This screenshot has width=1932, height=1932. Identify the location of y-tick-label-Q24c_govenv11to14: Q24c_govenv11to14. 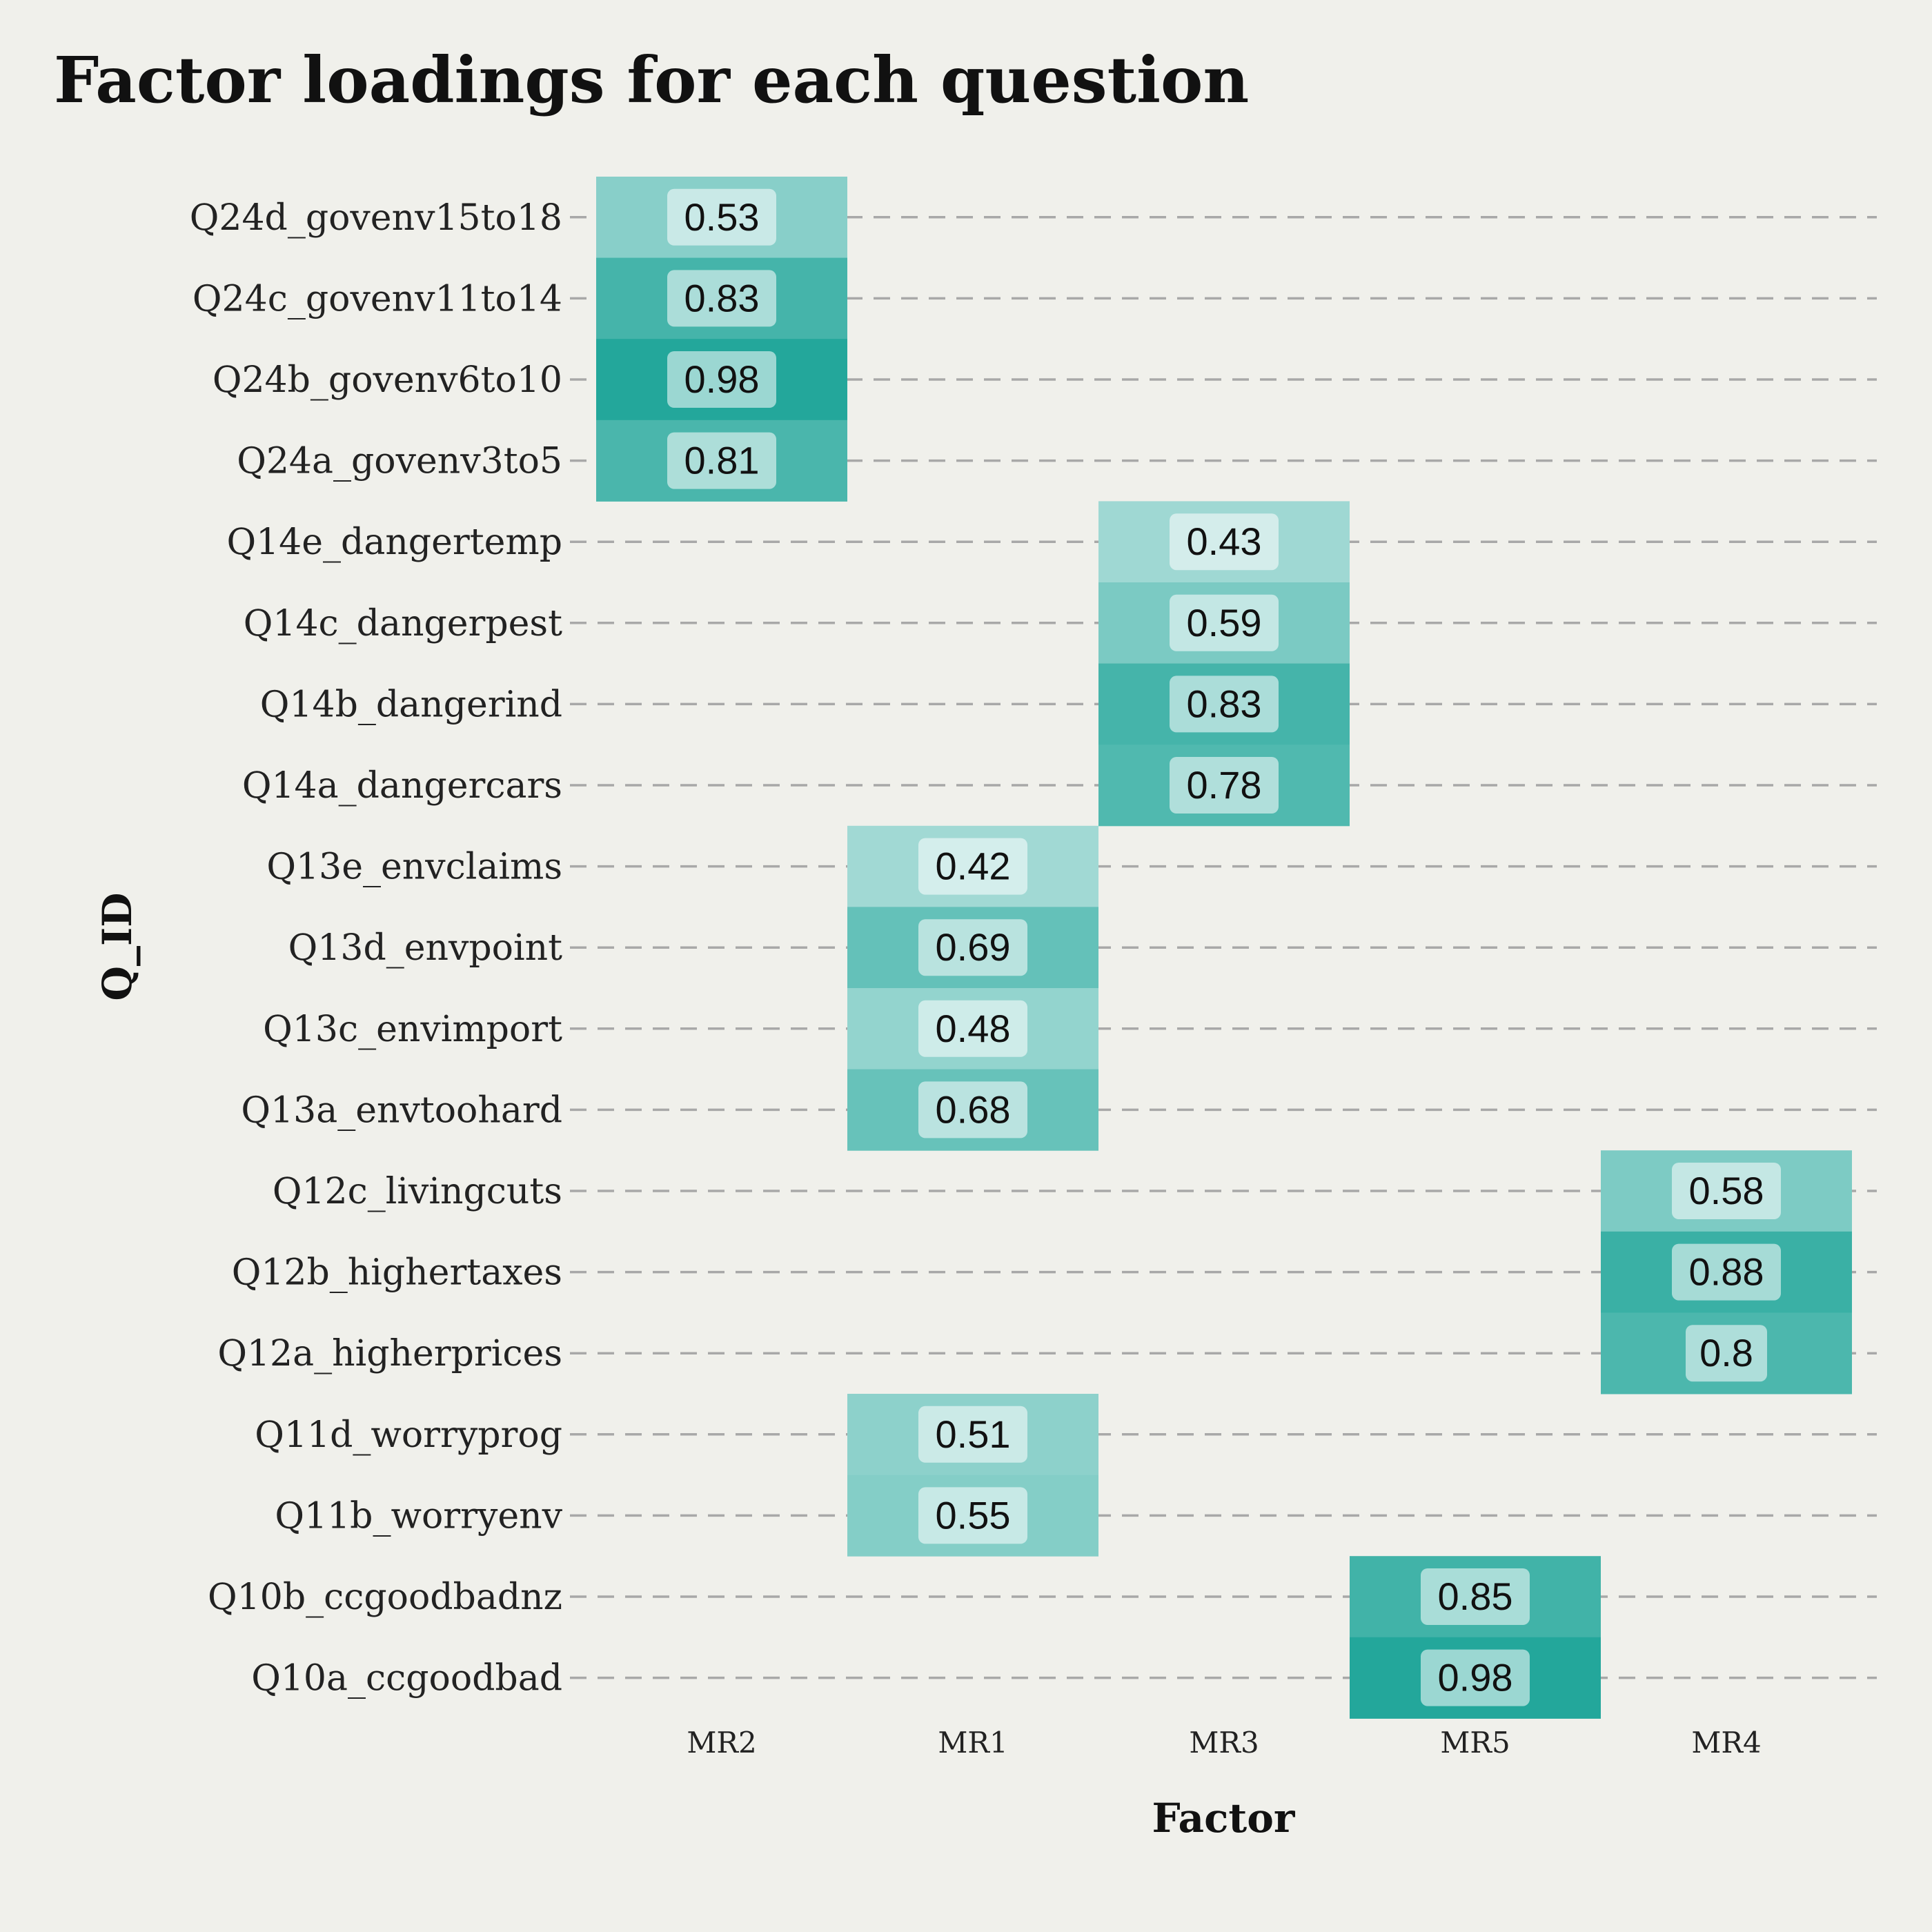
(377, 298).